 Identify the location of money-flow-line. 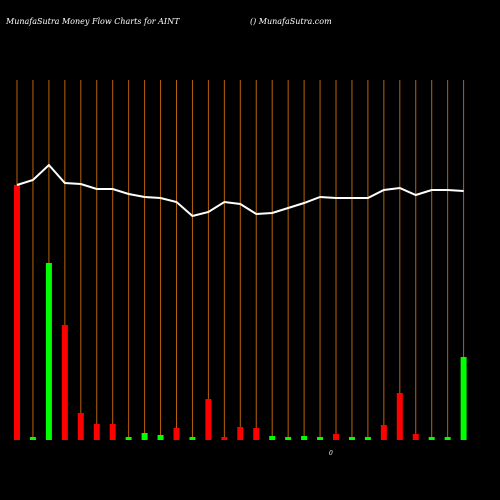
(240, 190).